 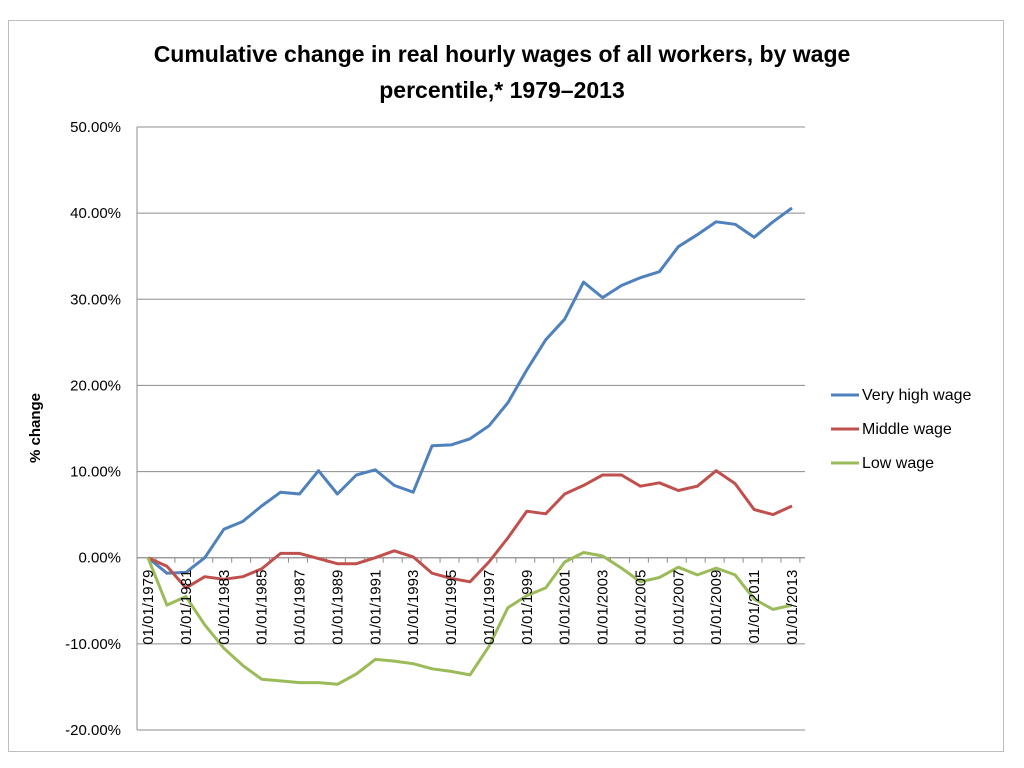 I want to click on y-axis-title: % change, so click(x=35, y=428).